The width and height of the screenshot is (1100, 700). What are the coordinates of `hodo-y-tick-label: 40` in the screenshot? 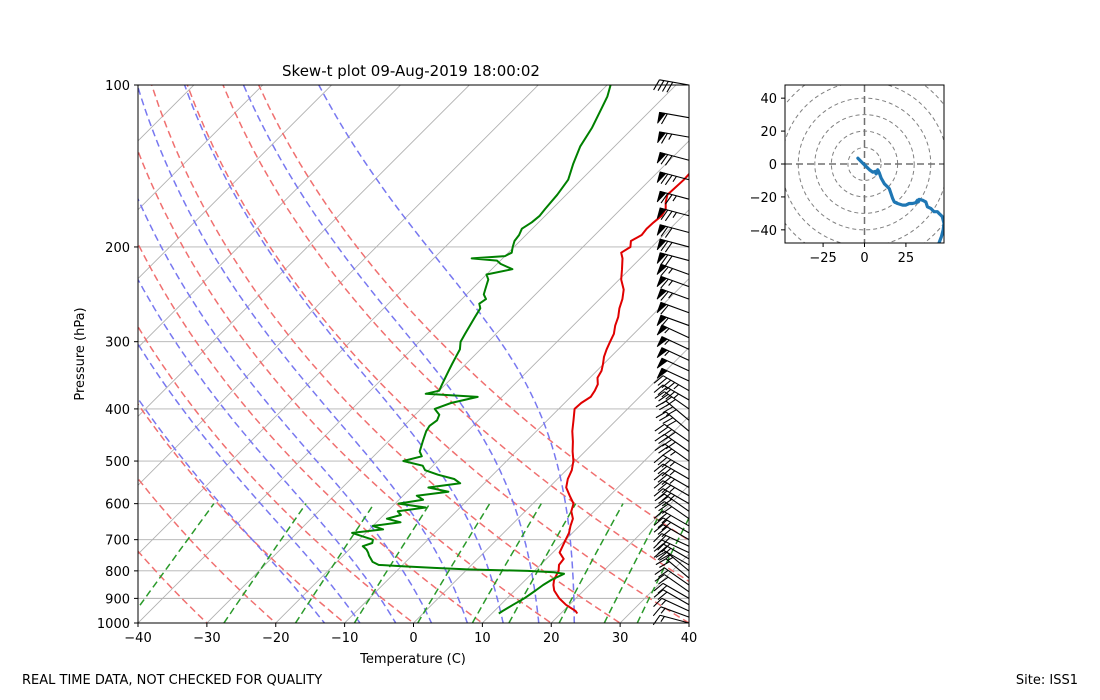 It's located at (768, 99).